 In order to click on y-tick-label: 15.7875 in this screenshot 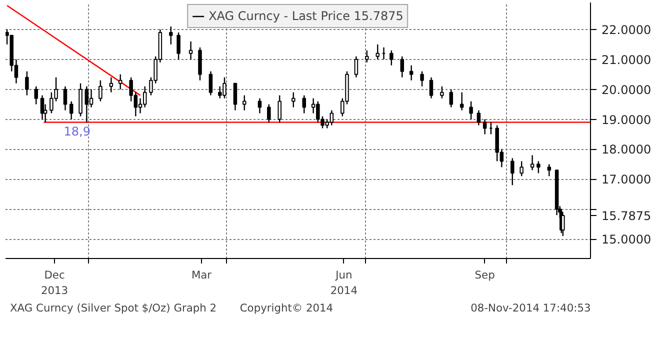, I will do `click(627, 215)`.